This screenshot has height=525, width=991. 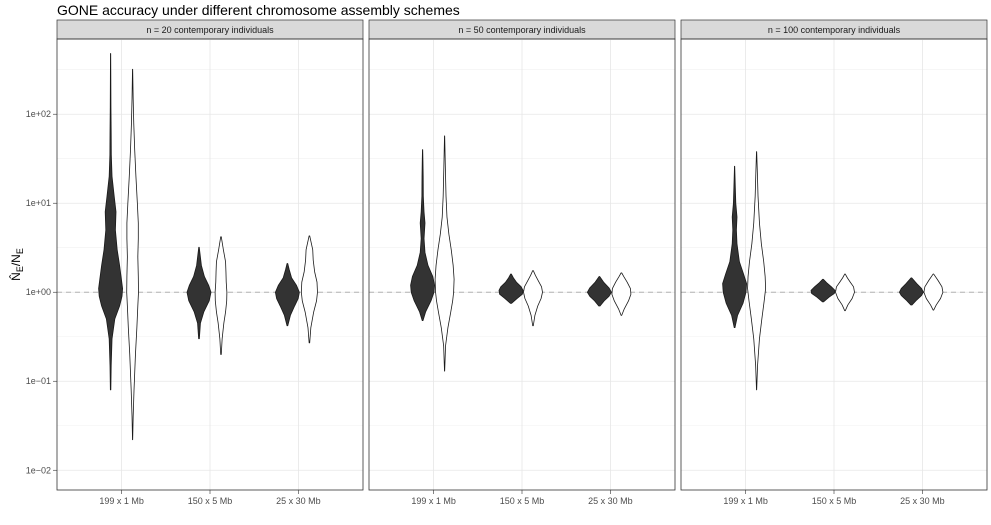 What do you see at coordinates (38, 381) in the screenshot?
I see `y-tick-label: 1e−01` at bounding box center [38, 381].